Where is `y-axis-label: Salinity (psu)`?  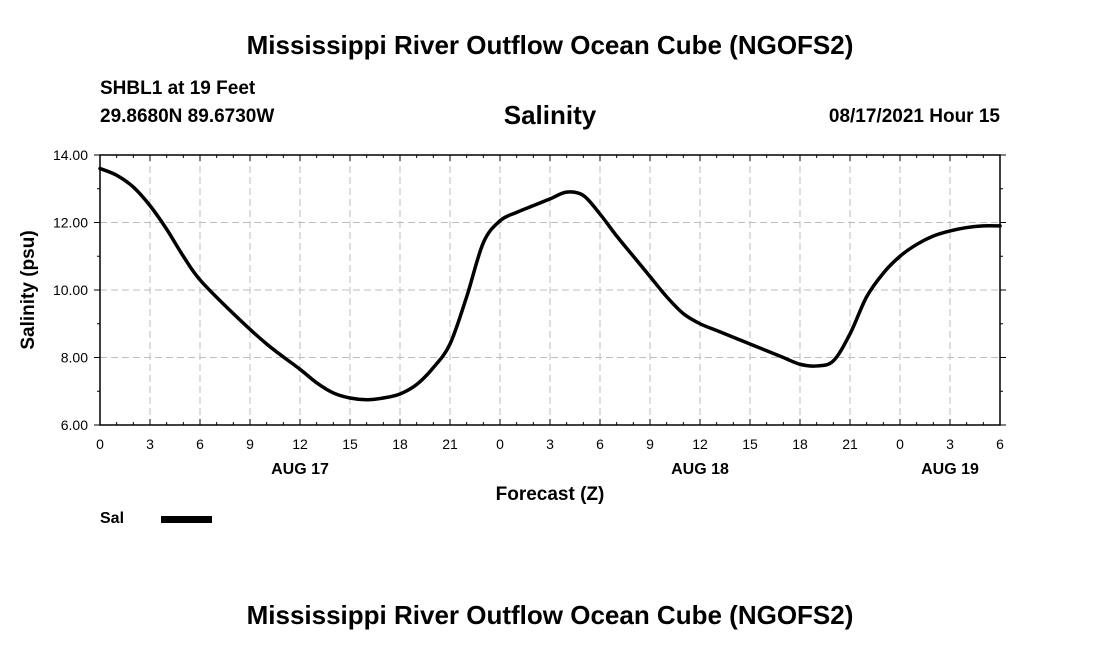
y-axis-label: Salinity (psu) is located at coordinates (28, 289).